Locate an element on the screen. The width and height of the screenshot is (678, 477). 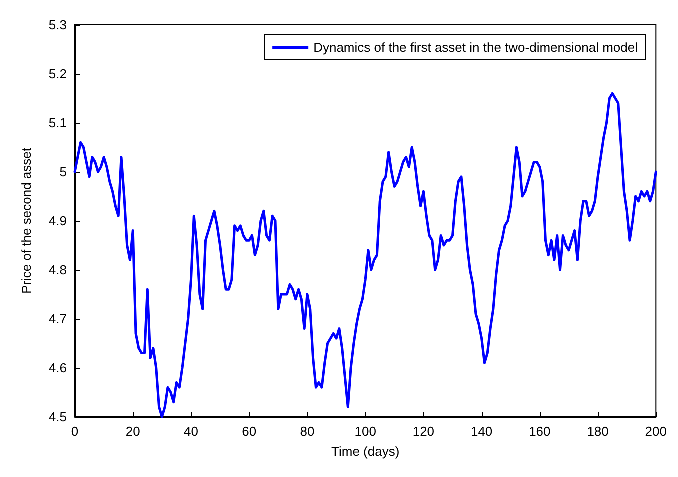
x-tick-label: 80 is located at coordinates (307, 431).